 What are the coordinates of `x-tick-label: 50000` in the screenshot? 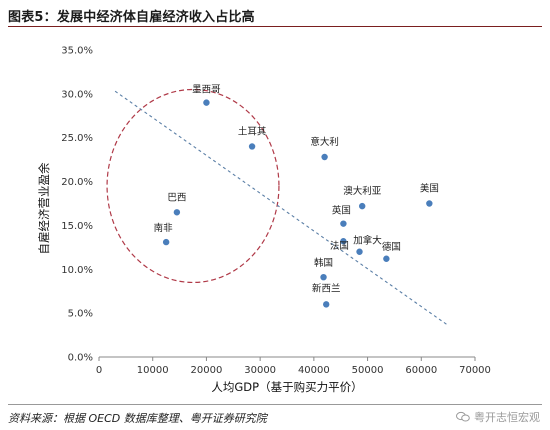 It's located at (368, 370).